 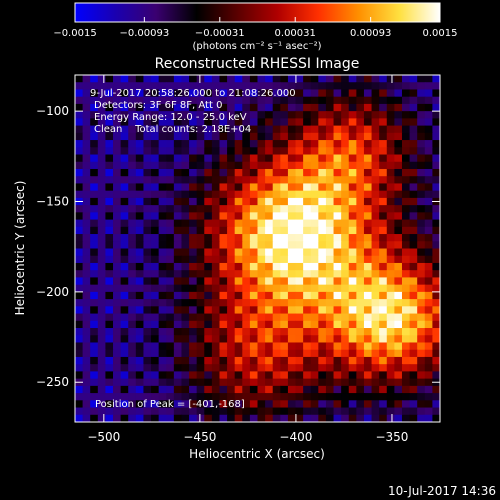 What do you see at coordinates (391, 437) in the screenshot?
I see `x-tick-label: −350` at bounding box center [391, 437].